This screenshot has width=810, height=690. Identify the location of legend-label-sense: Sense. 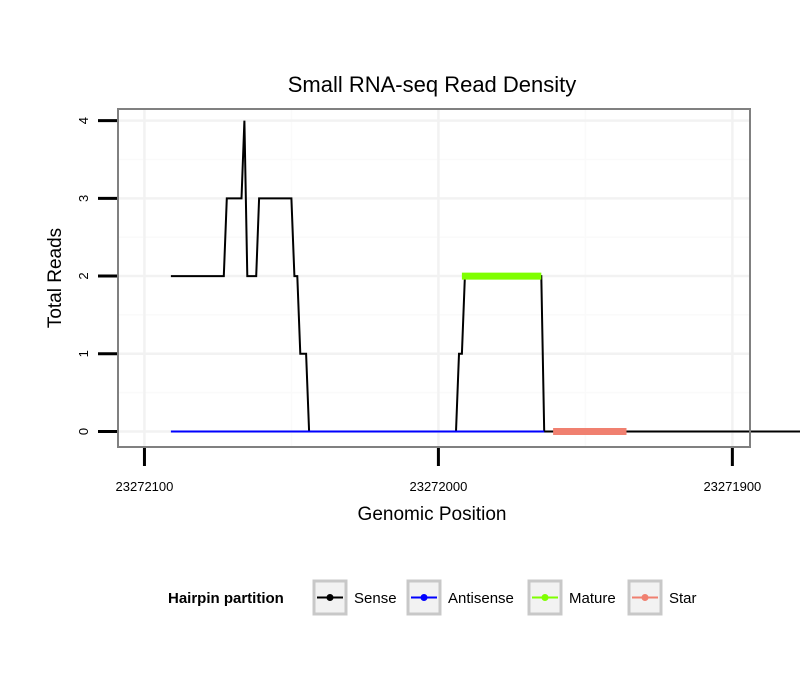
(375, 598).